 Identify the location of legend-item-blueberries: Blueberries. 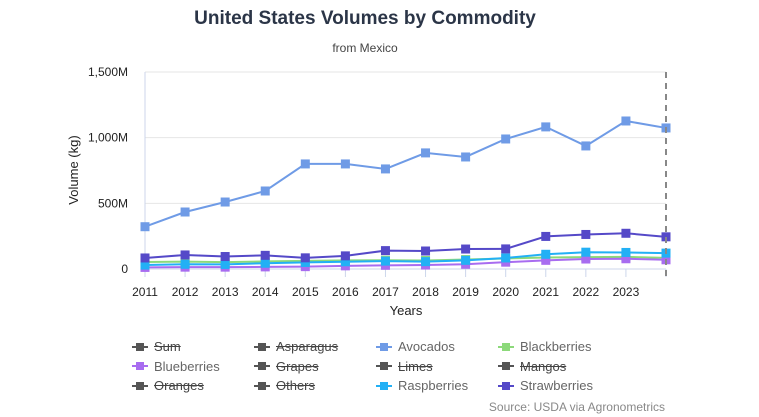
(176, 366).